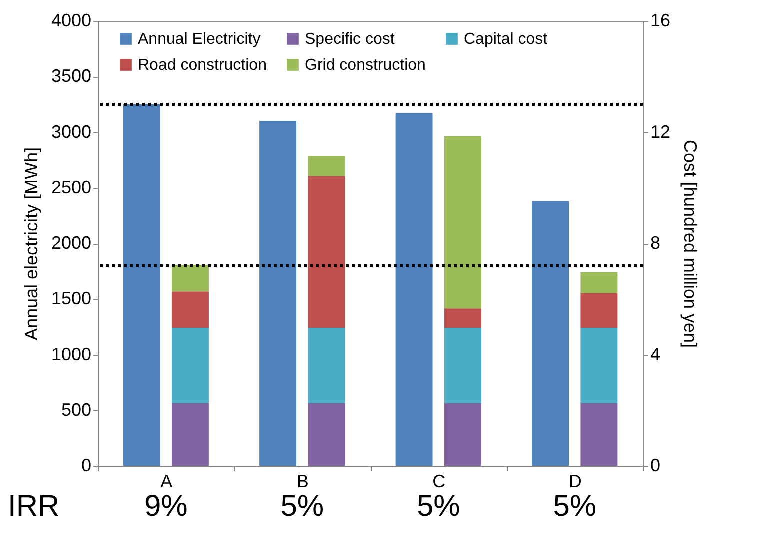  I want to click on y-tick-label: 1500, so click(71, 298).